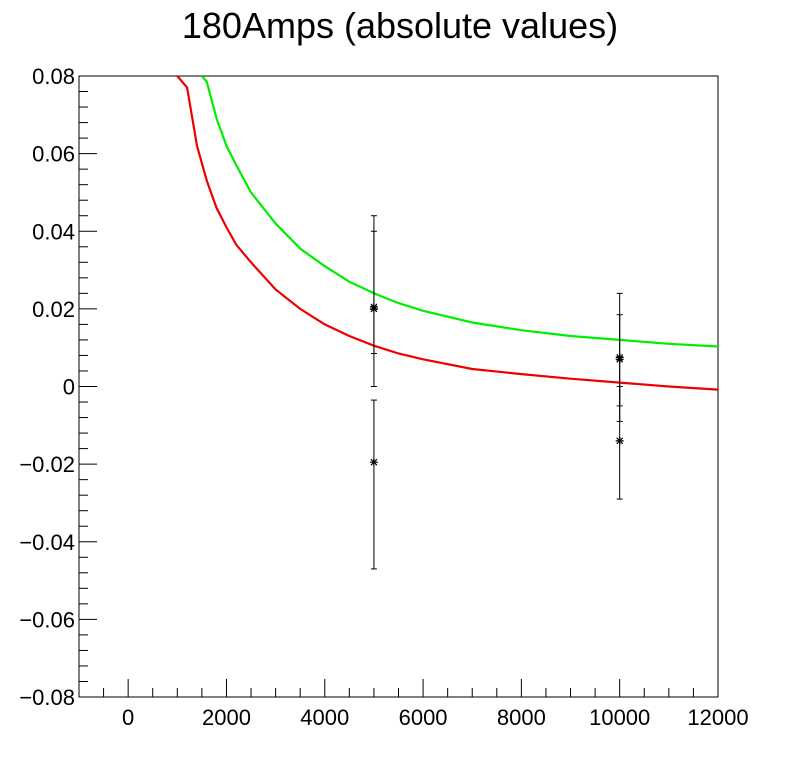  Describe the element at coordinates (400, 25) in the screenshot. I see `chart-title: 180Amps (absolute values)` at that location.